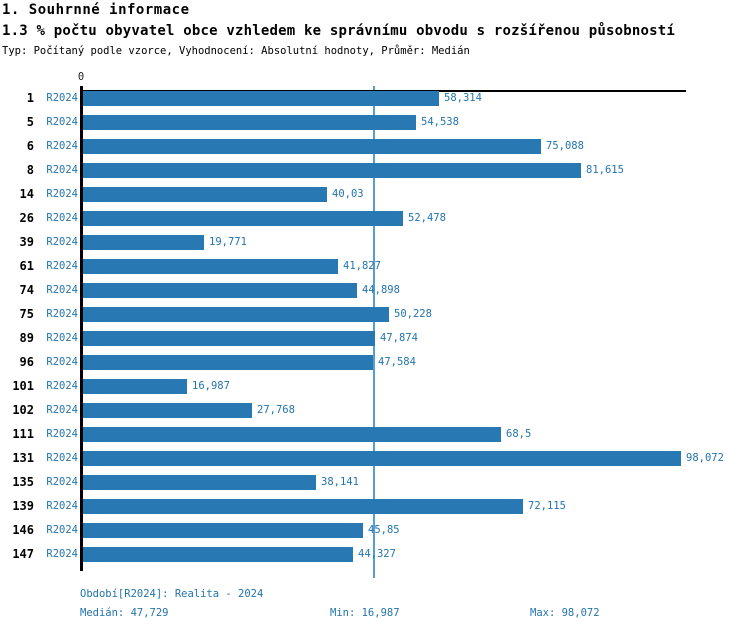 The width and height of the screenshot is (750, 632). Describe the element at coordinates (519, 434) in the screenshot. I see `value-label: 68,5` at that location.